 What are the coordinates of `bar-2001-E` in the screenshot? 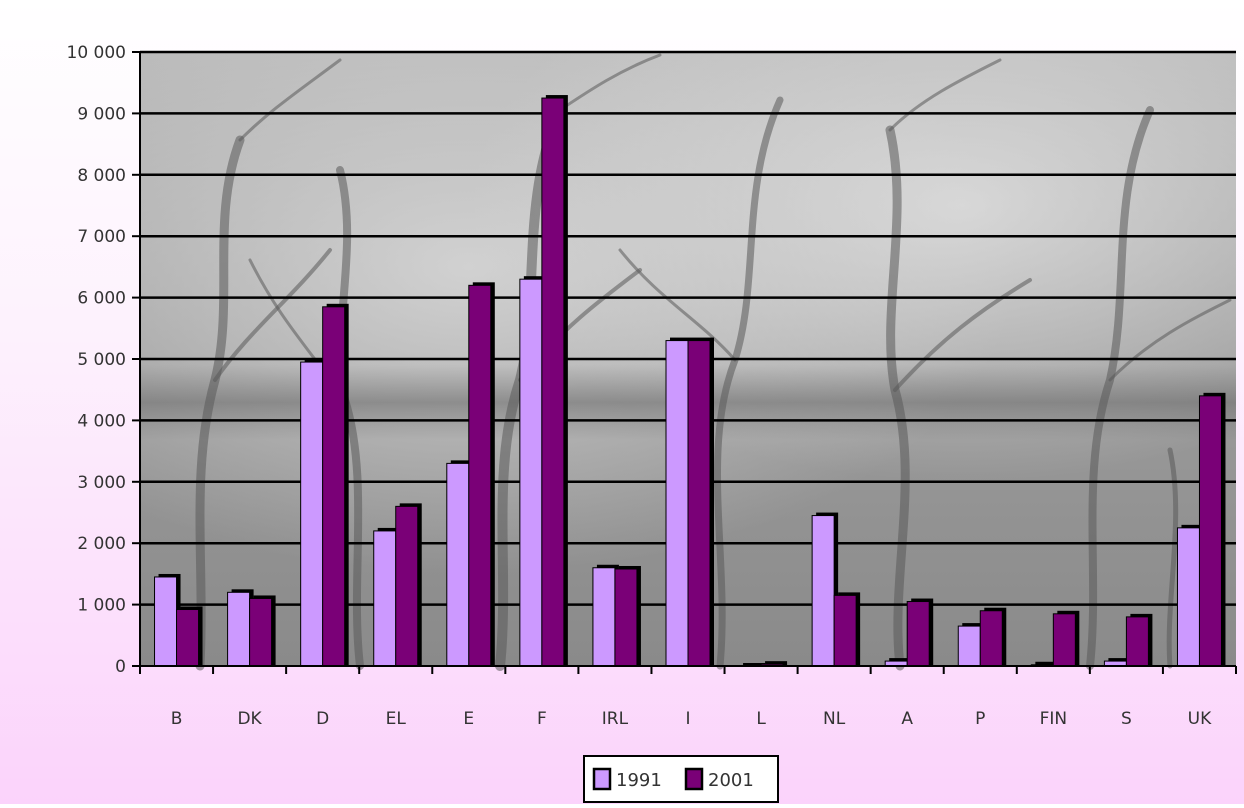 It's located at (480, 475).